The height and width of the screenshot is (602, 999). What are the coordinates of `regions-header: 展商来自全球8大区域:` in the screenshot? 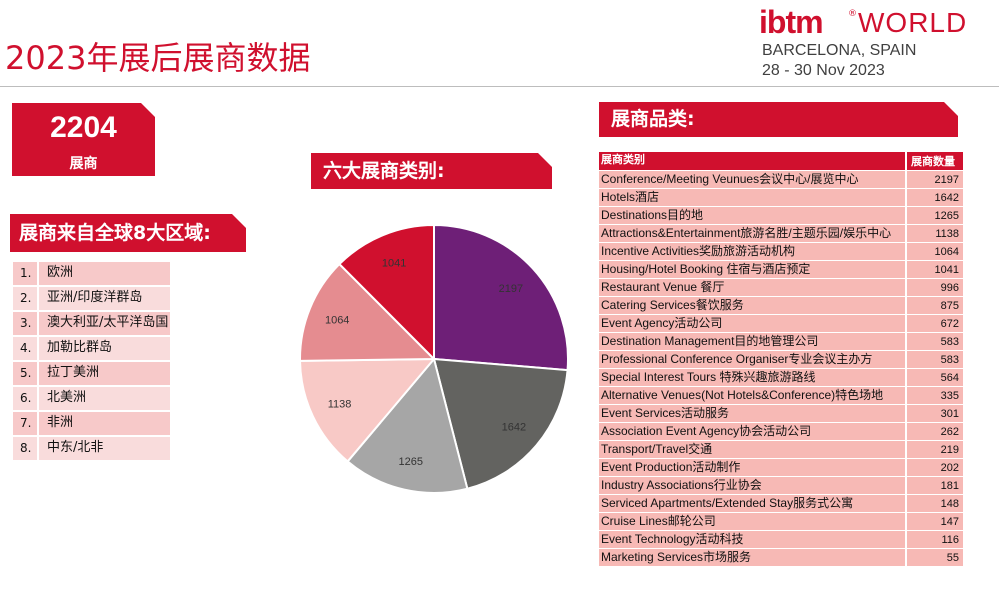 It's located at (128, 233).